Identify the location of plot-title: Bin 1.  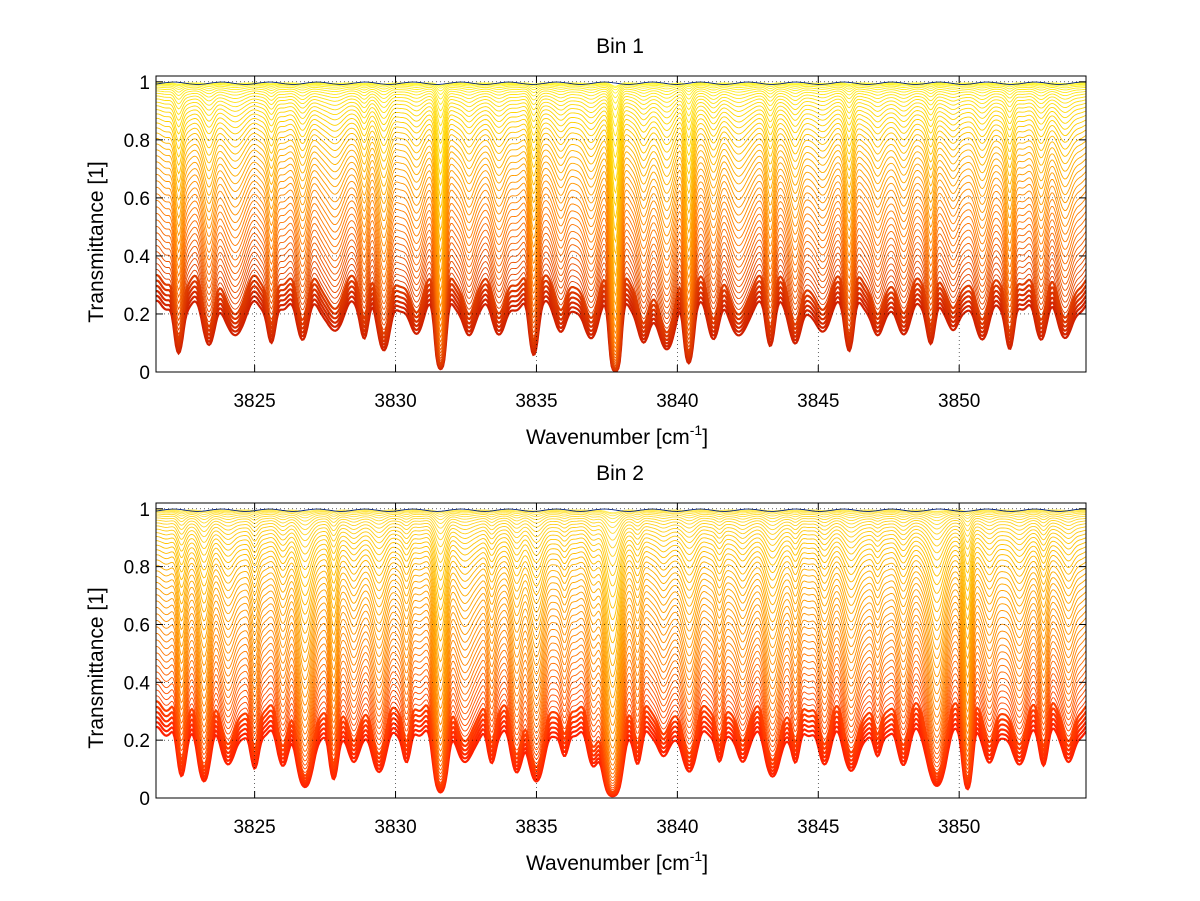
(620, 46).